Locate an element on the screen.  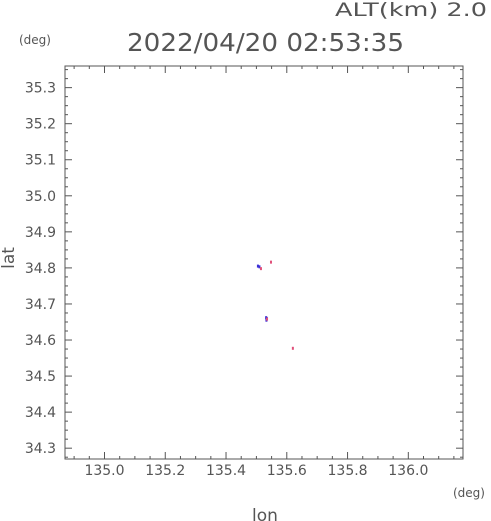
y-tick-label: 34.9 is located at coordinates (40, 233).